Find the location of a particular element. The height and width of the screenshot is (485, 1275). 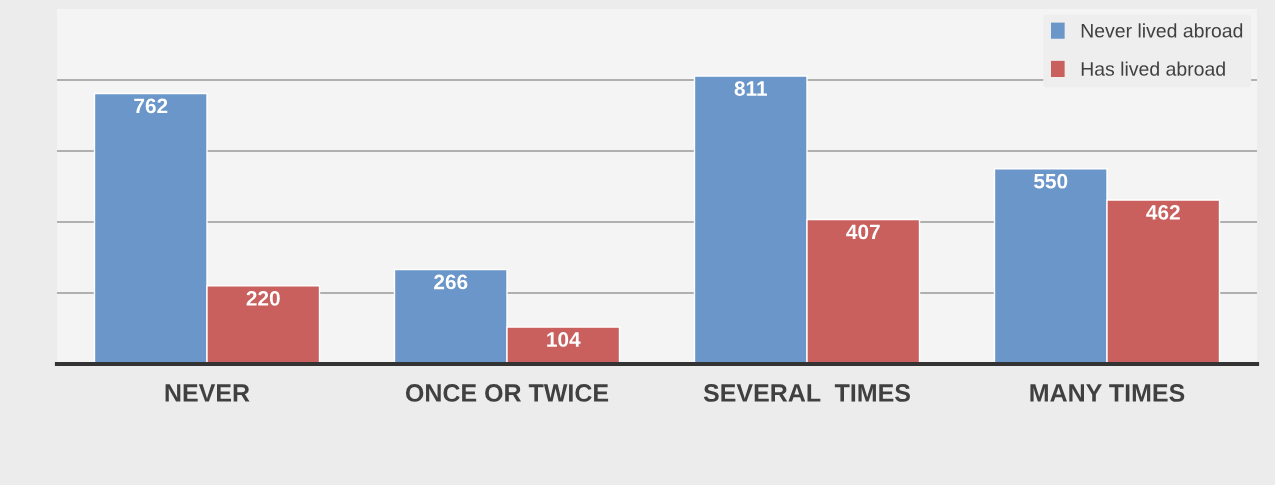

legend-label: Has lived abroad is located at coordinates (1153, 68).